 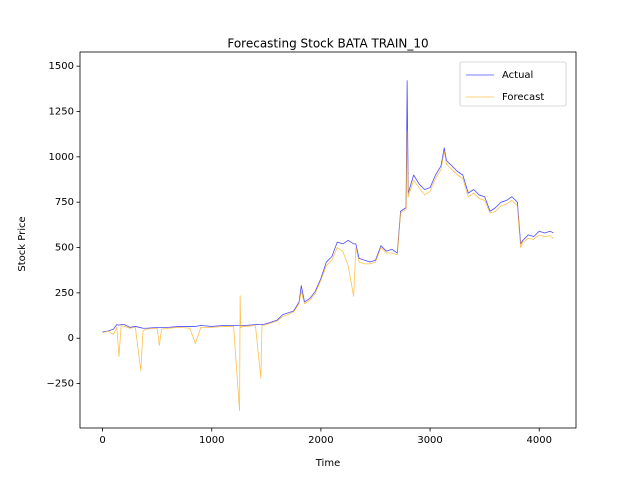 What do you see at coordinates (327, 463) in the screenshot?
I see `x-axis-label: Time` at bounding box center [327, 463].